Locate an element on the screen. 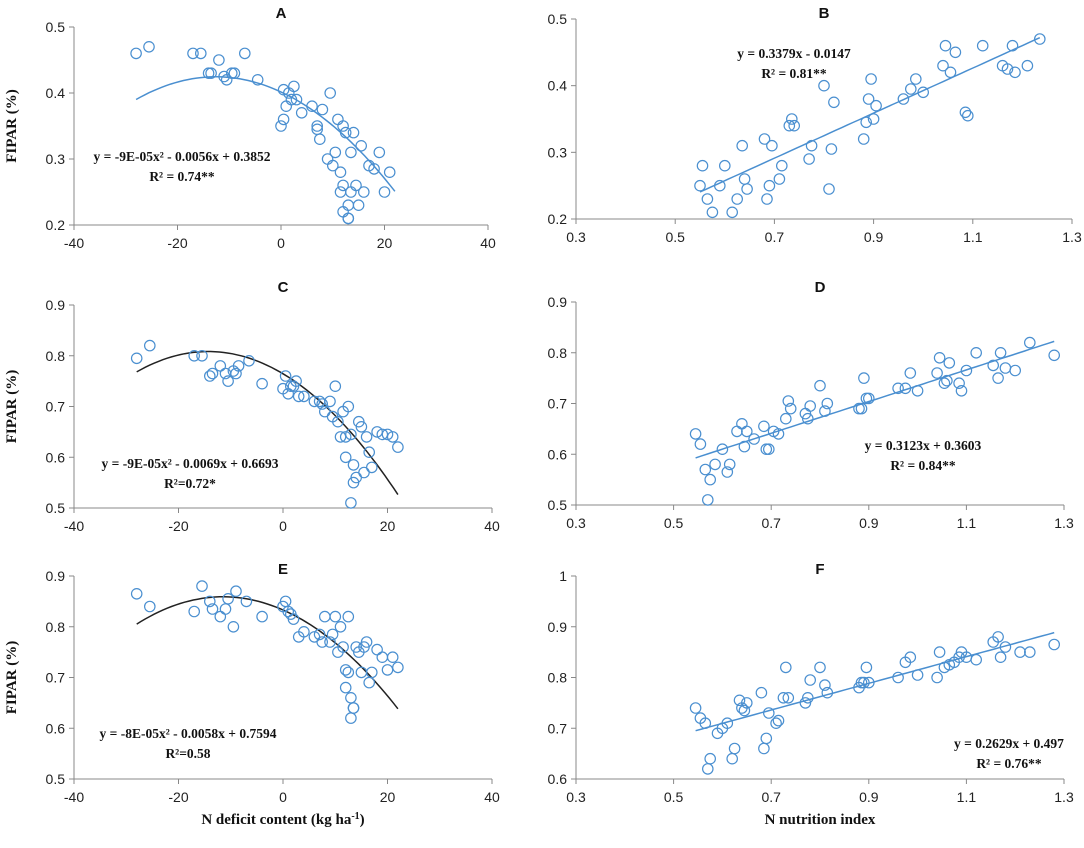 The image size is (1084, 848). y-tick-label: 0.5 is located at coordinates (56, 779).